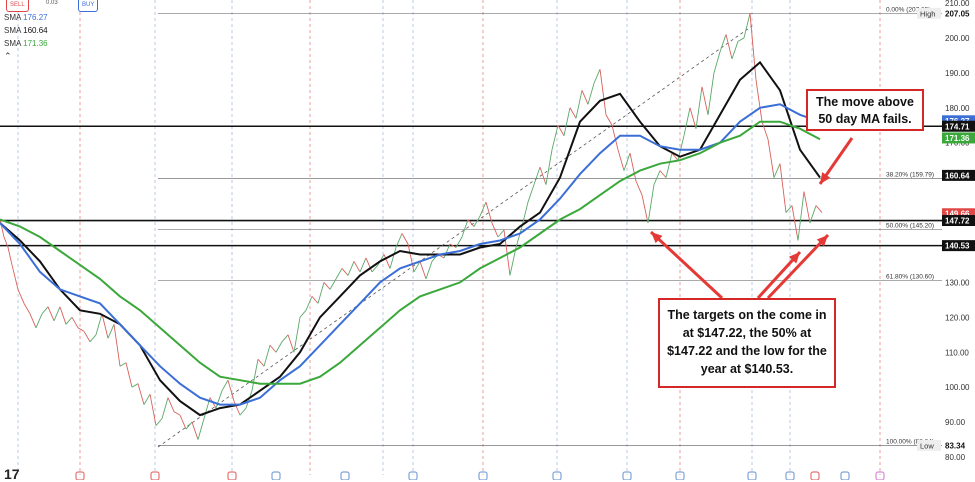 Image resolution: width=975 pixels, height=482 pixels. I want to click on collapse-legend-icon: ⌃, so click(8, 56).